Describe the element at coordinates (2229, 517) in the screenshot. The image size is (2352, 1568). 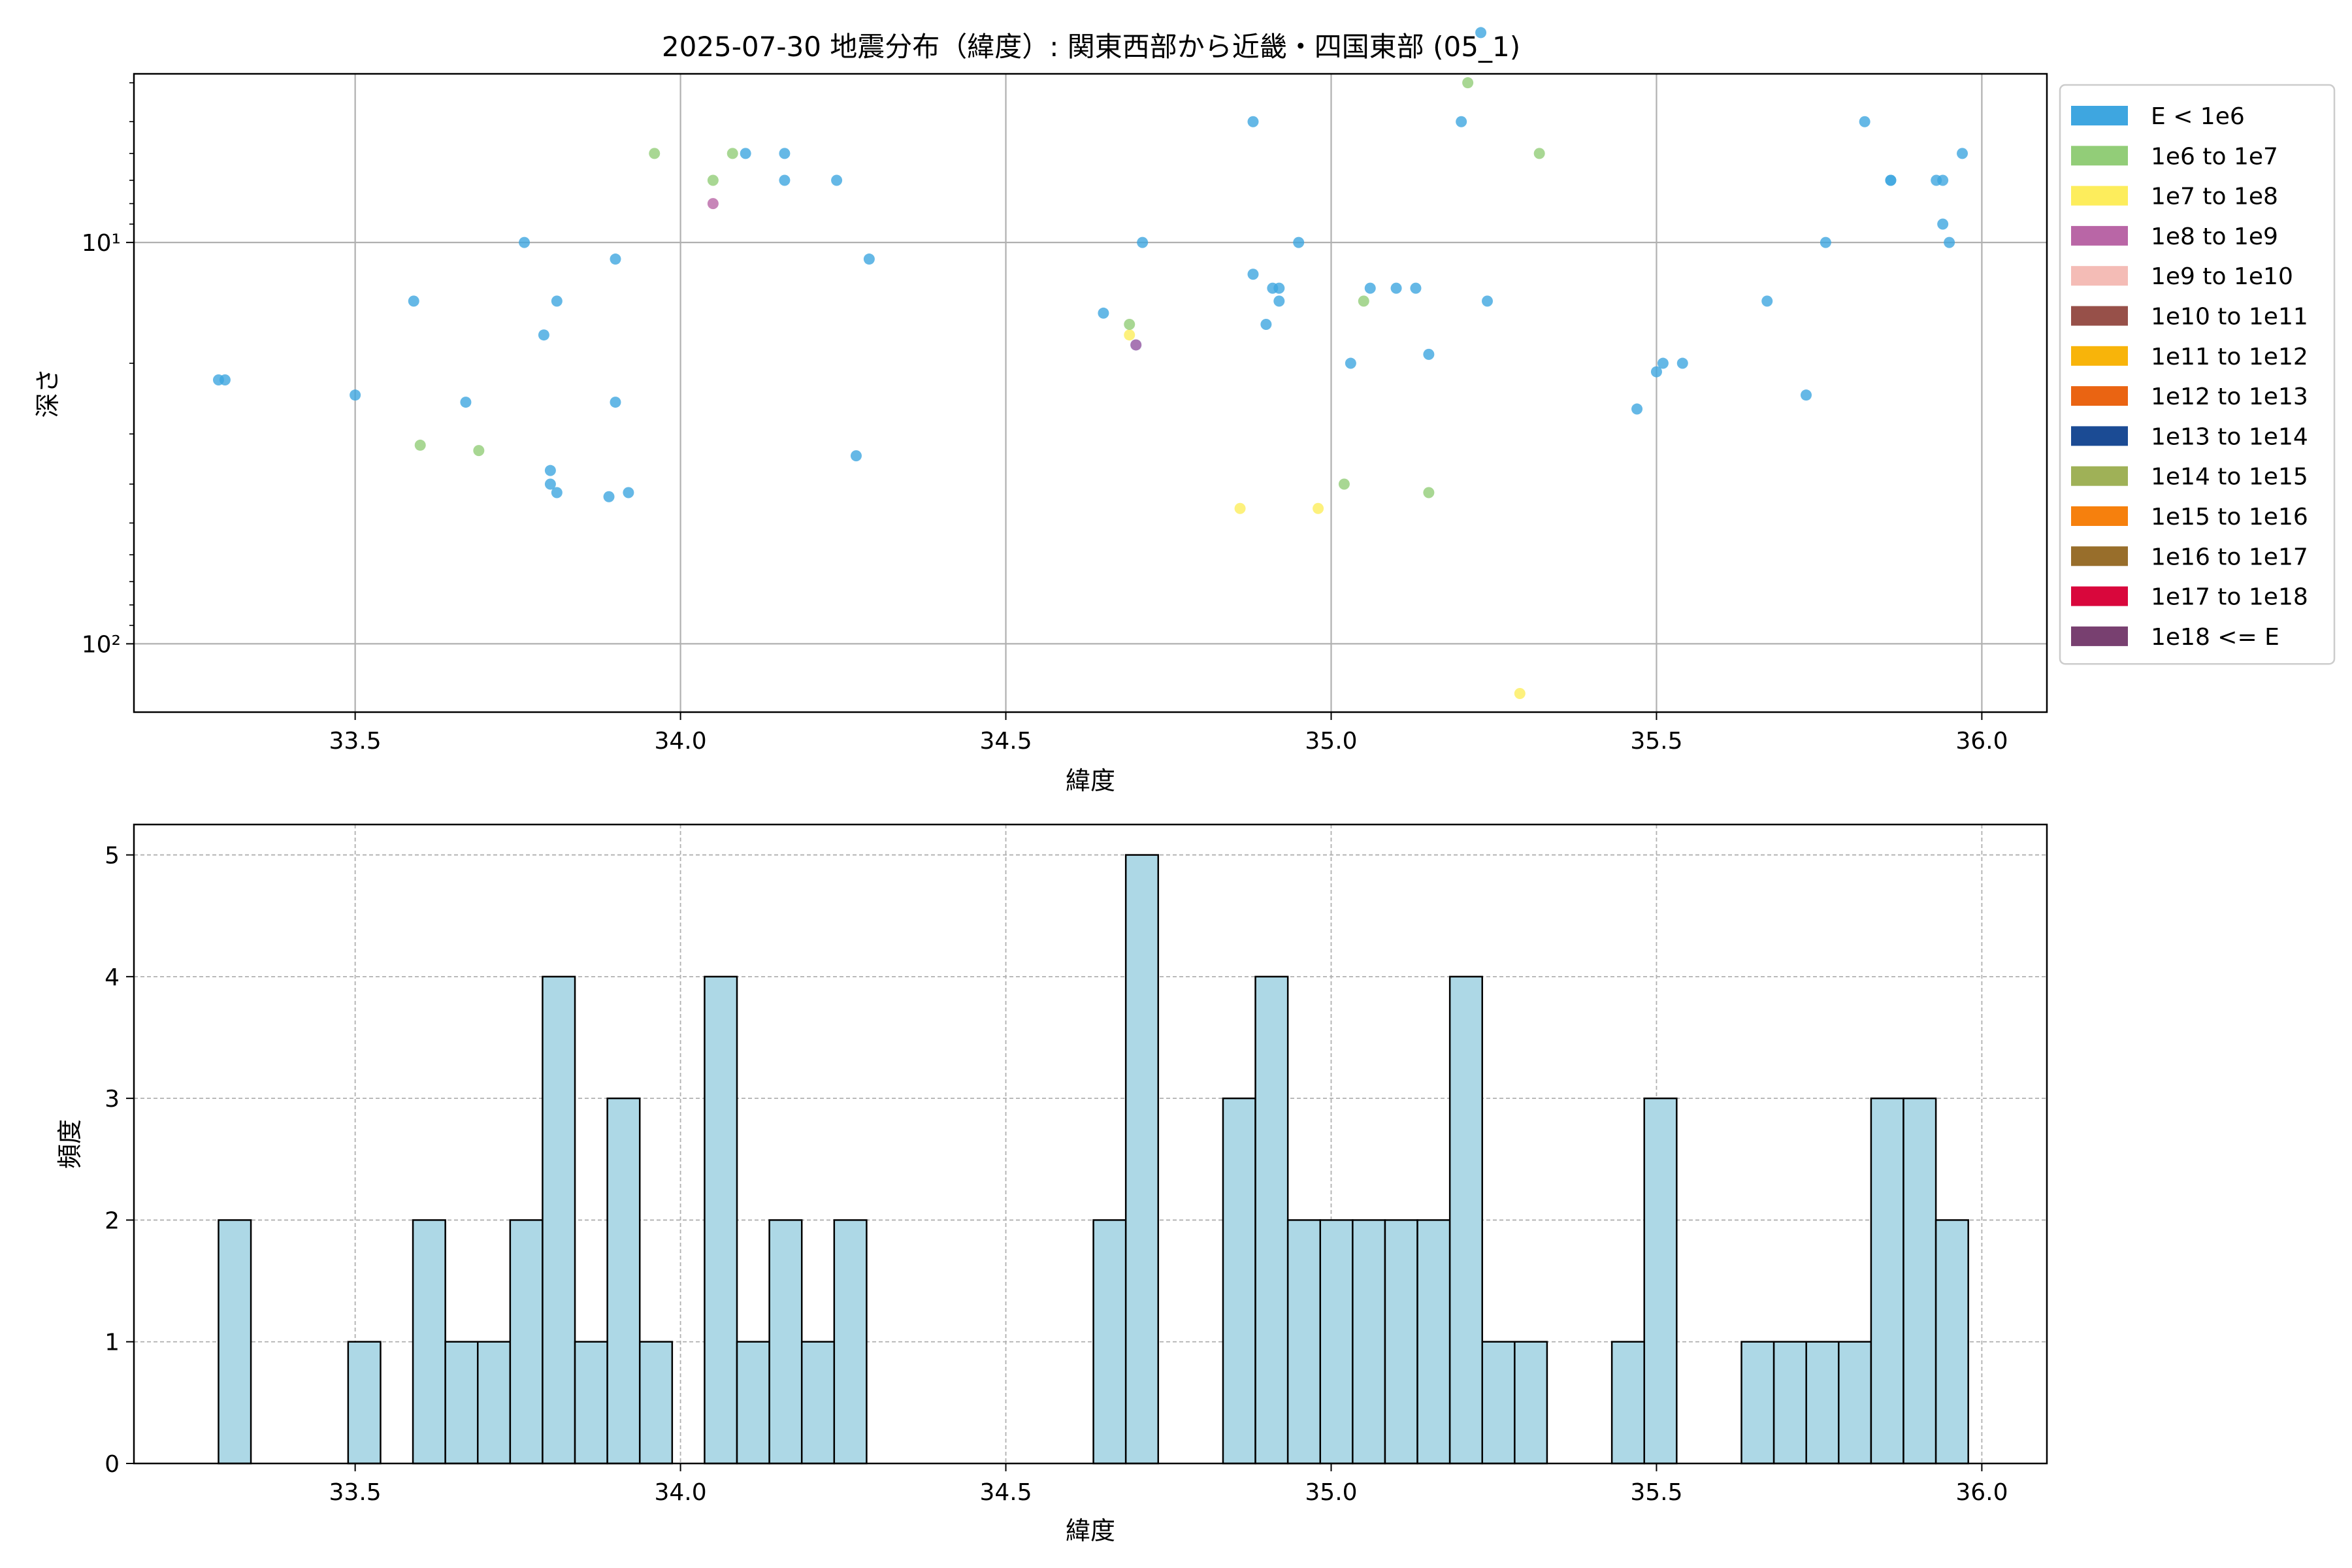
I see `legend-label: 1e15 to 1e16` at that location.